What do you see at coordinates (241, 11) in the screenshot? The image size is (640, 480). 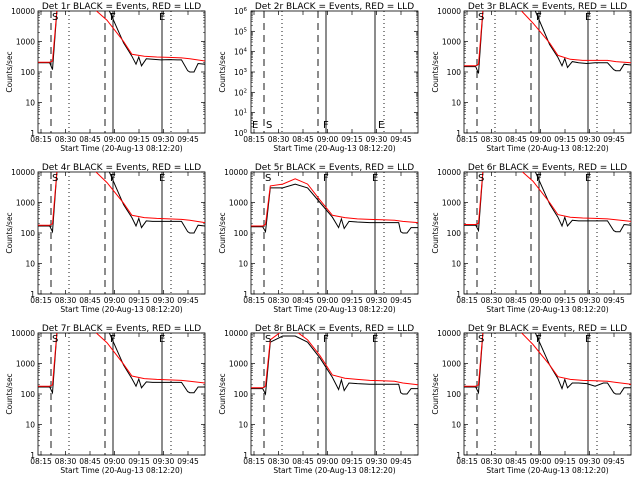 I see `y-tick-label: 106` at bounding box center [241, 11].